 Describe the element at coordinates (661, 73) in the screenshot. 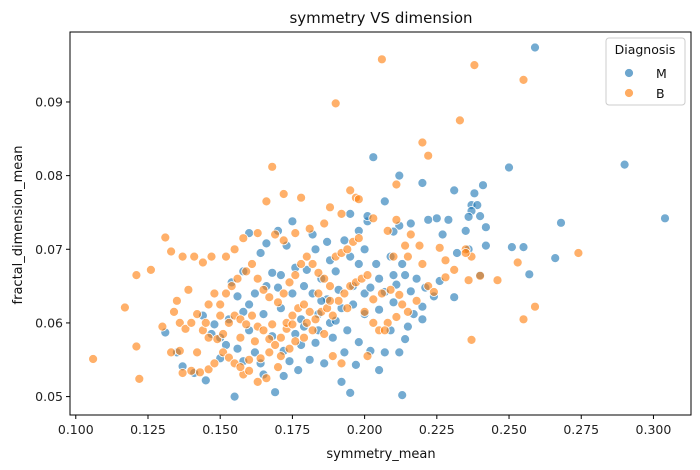

I see `legend-label-m: M` at that location.